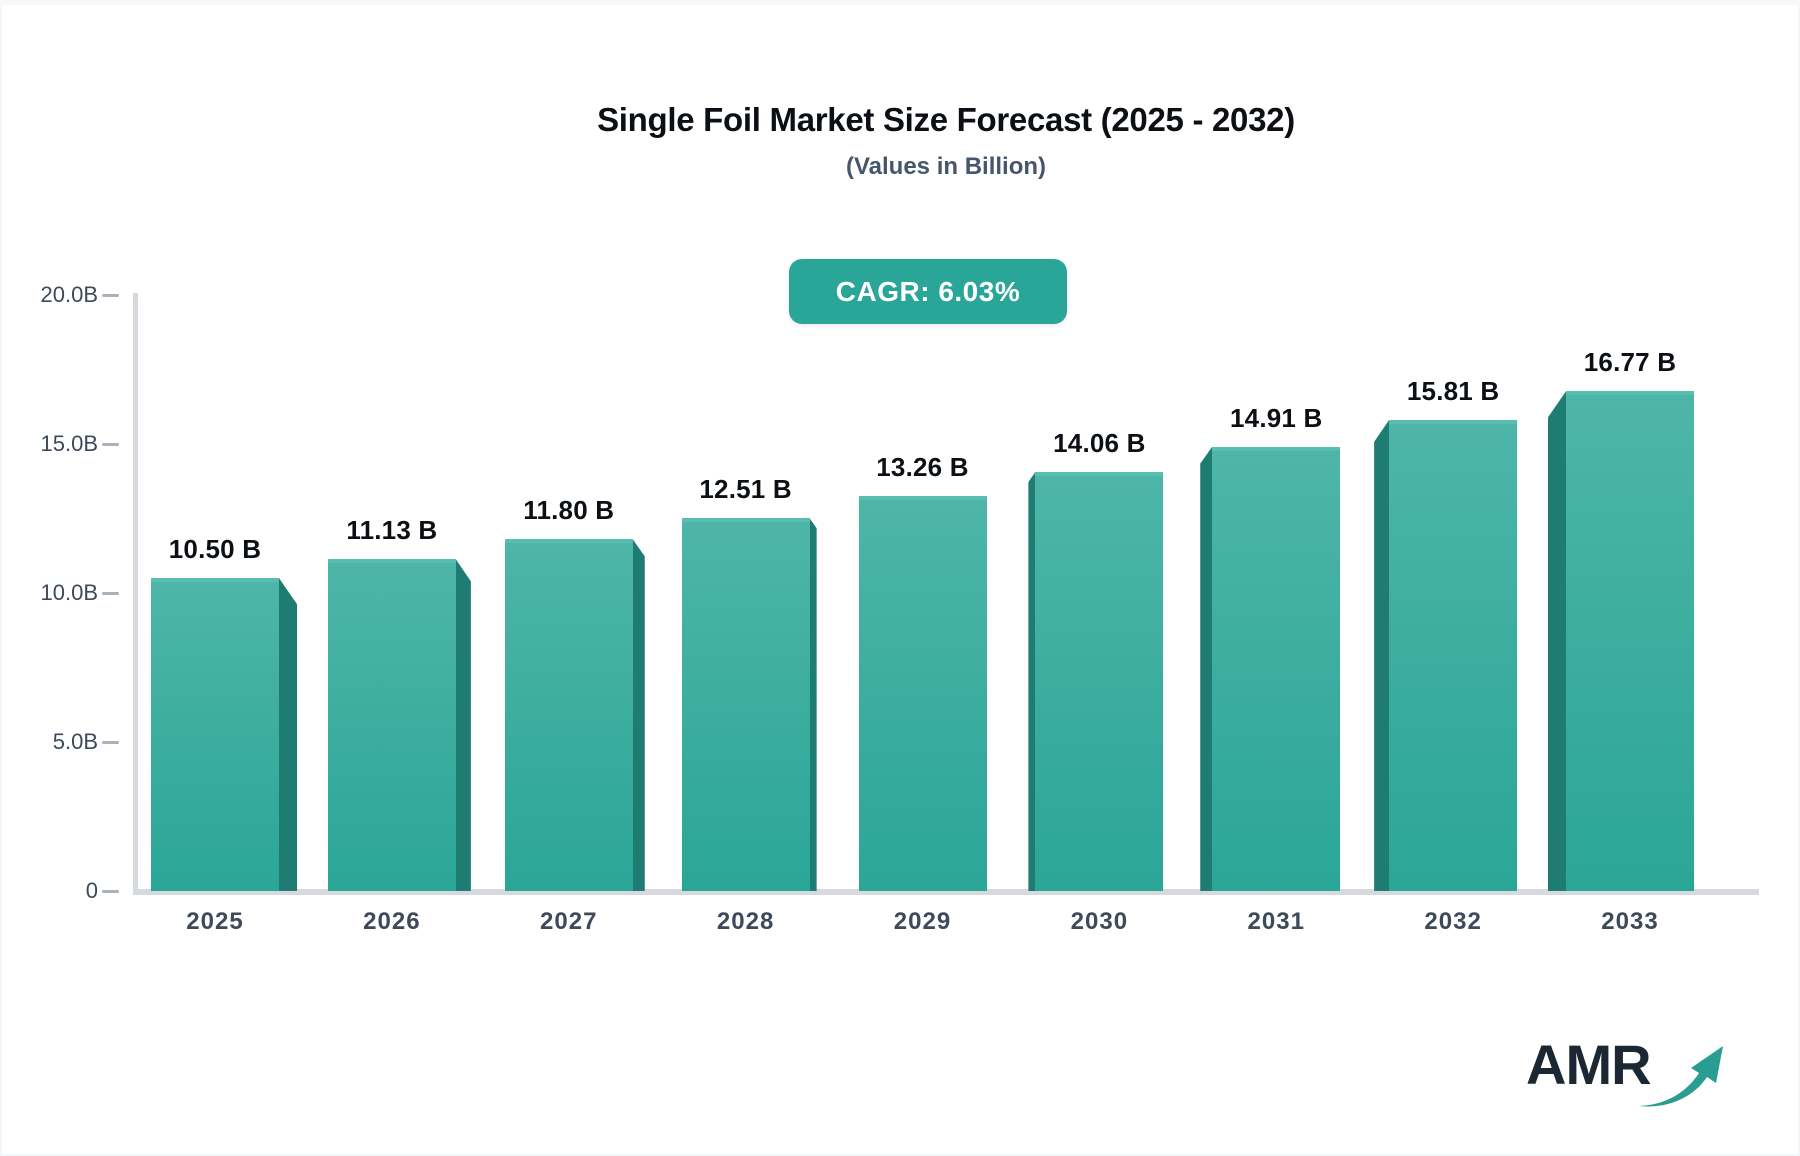 This screenshot has width=1800, height=1156. Describe the element at coordinates (946, 166) in the screenshot. I see `chart-subtitle: (Values in Billion)` at that location.